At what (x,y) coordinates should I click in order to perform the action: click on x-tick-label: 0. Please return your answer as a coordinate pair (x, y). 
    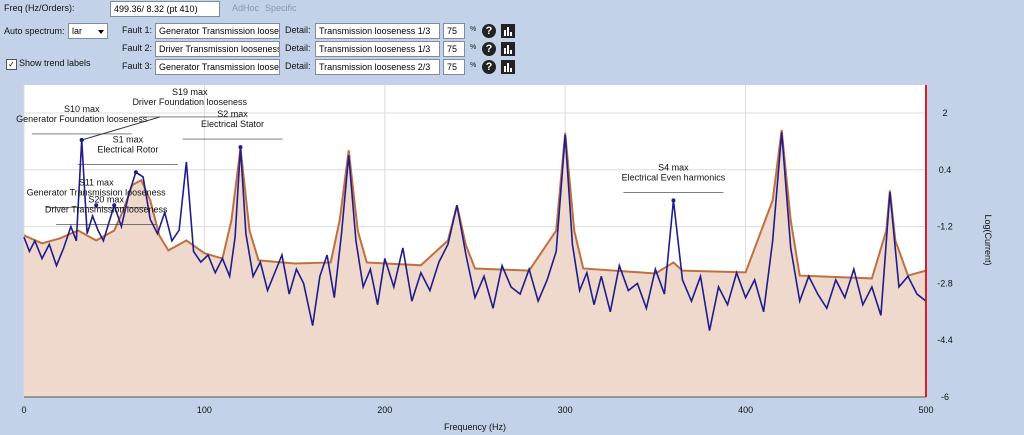
    Looking at the image, I should click on (23, 410).